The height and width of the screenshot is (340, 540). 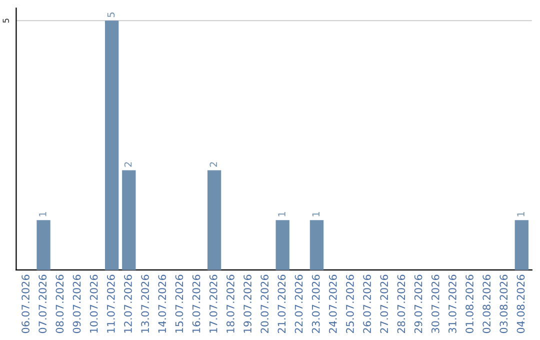 What do you see at coordinates (179, 303) in the screenshot?
I see `x-tick-label: 15.07.2026` at bounding box center [179, 303].